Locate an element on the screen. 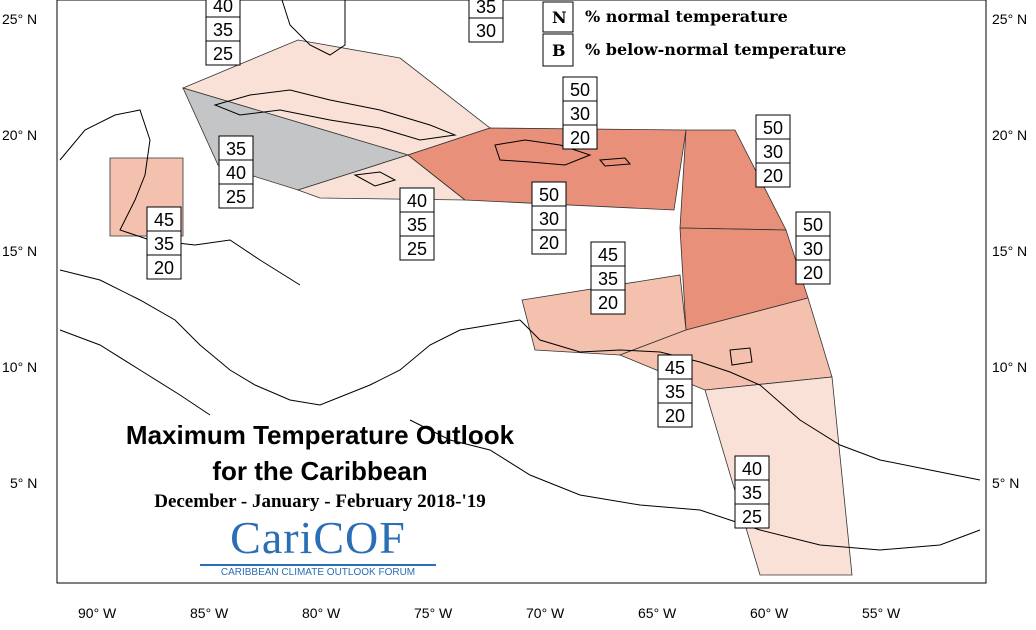 The width and height of the screenshot is (1036, 630). cuba-coast is located at coordinates (335, 115).